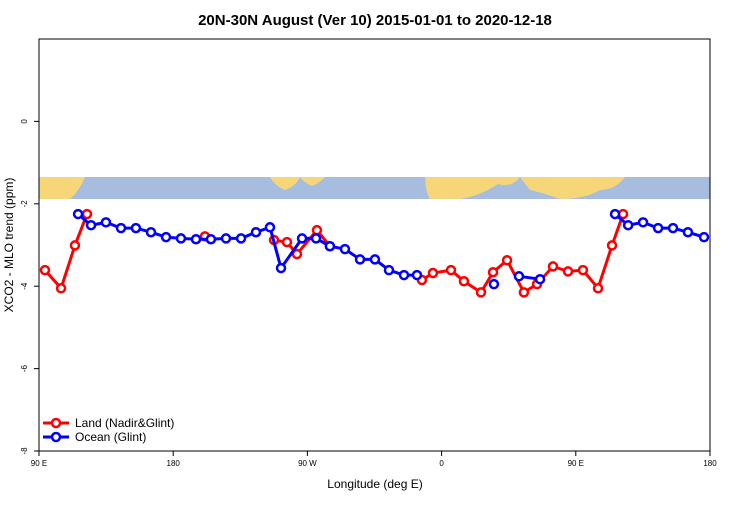 The height and width of the screenshot is (505, 750). What do you see at coordinates (441, 463) in the screenshot?
I see `x-tick-label: 0` at bounding box center [441, 463].